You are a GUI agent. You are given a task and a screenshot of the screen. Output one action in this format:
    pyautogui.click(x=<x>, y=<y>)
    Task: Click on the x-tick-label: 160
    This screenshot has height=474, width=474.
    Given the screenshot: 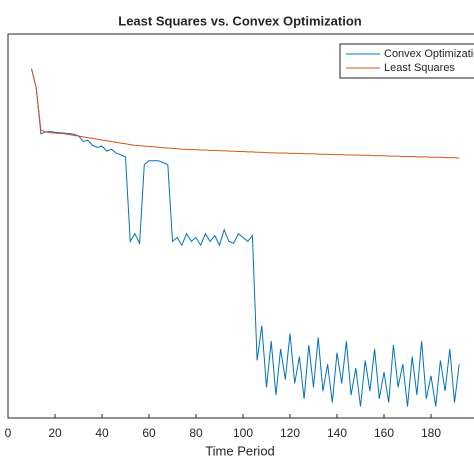 What is the action you would take?
    pyautogui.click(x=384, y=433)
    